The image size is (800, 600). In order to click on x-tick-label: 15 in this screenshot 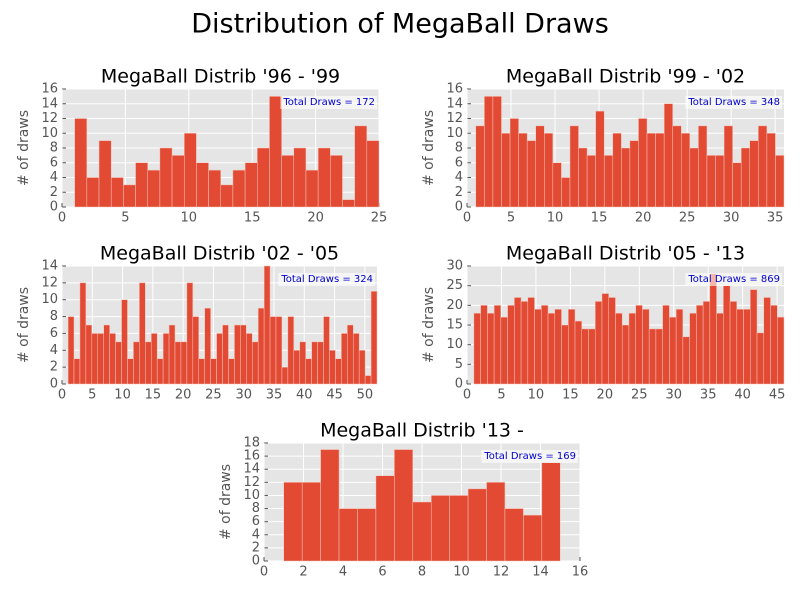, I will do `click(599, 218)`.